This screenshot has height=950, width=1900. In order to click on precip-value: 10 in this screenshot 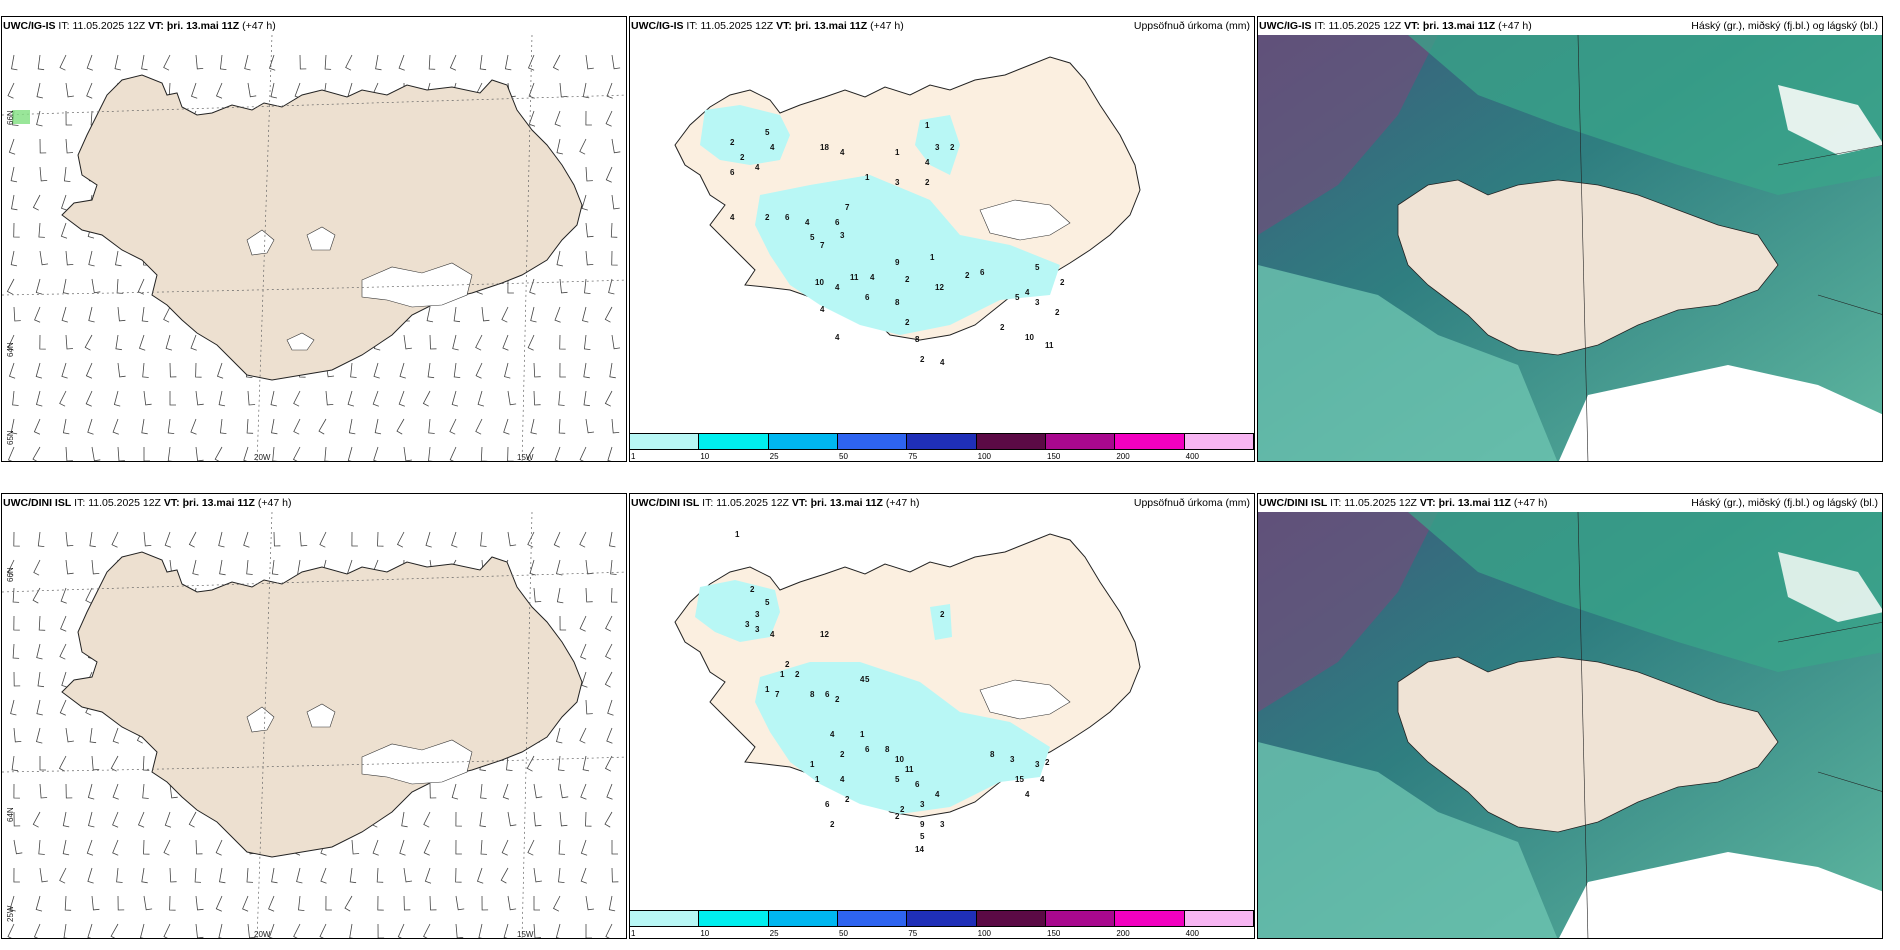, I will do `click(1029, 337)`.